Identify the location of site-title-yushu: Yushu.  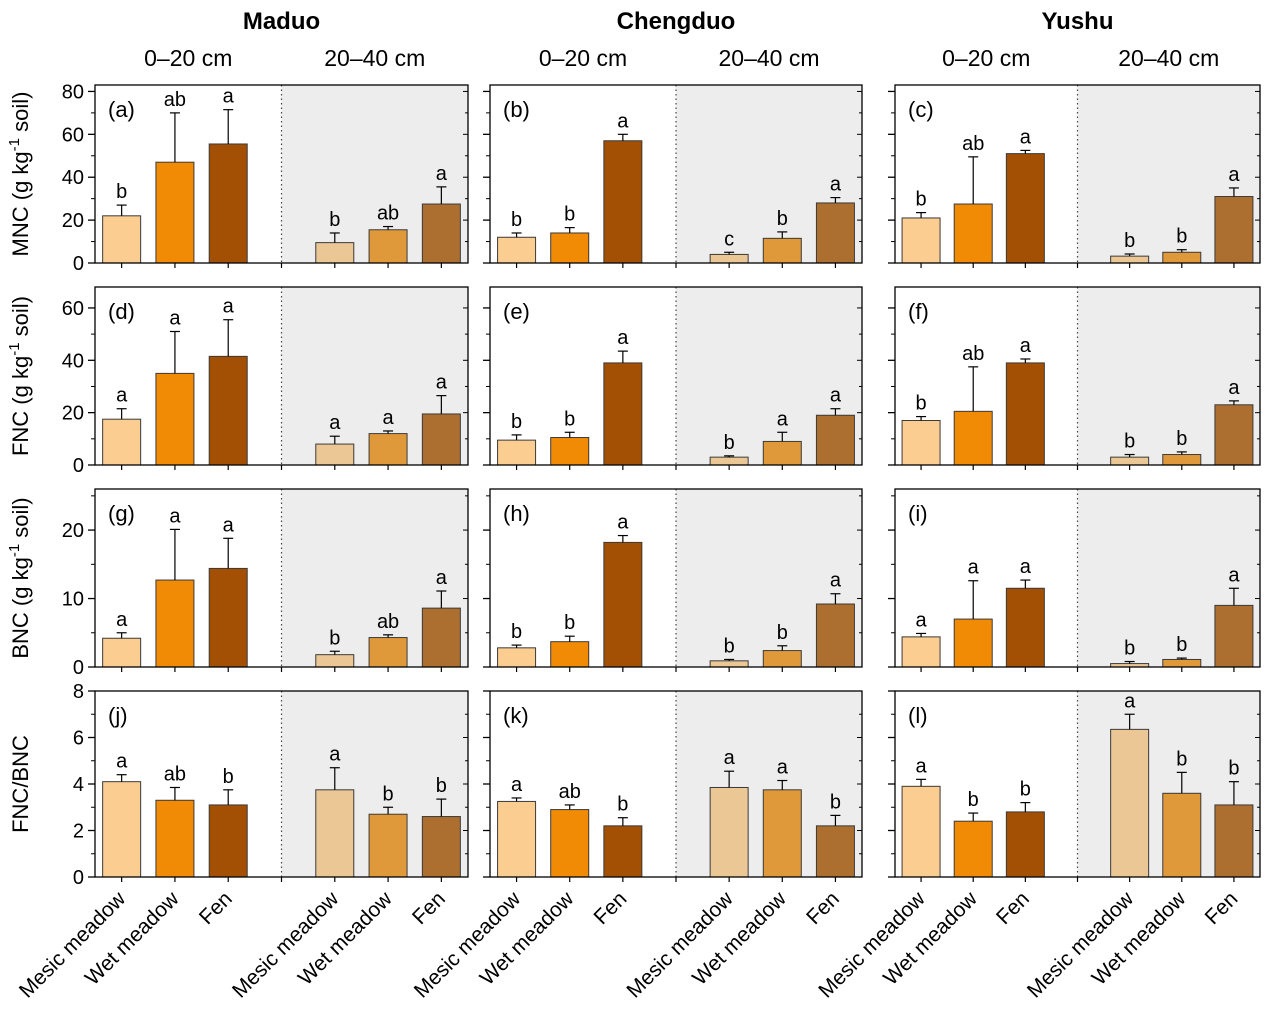
(1077, 21).